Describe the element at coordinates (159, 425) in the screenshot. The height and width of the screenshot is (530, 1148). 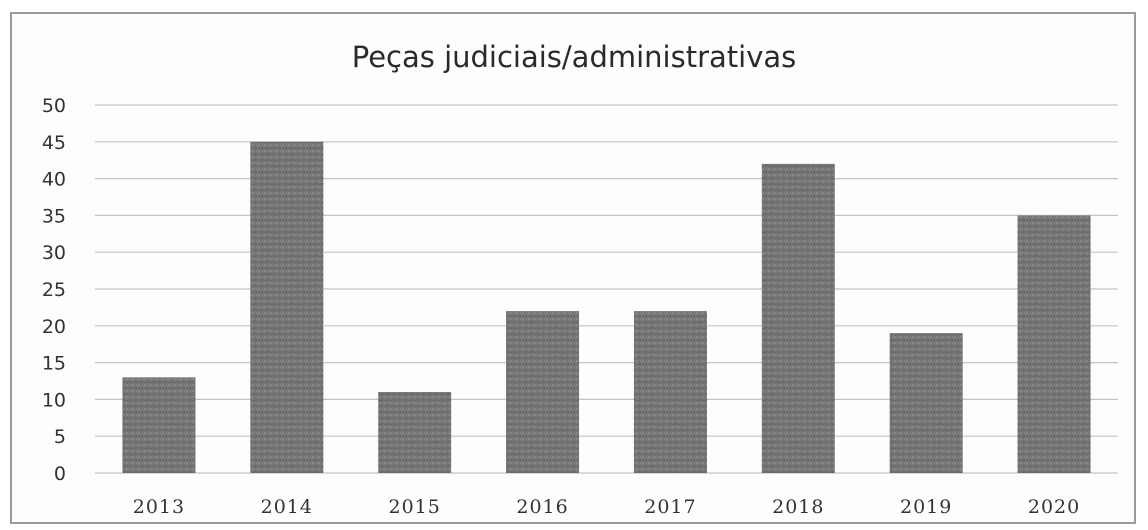
I see `bar-2013` at that location.